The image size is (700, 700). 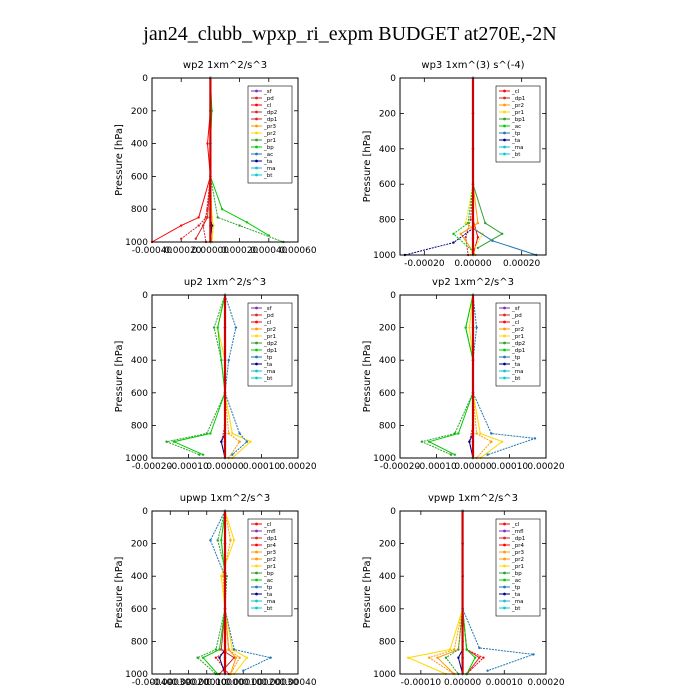 What do you see at coordinates (267, 525) in the screenshot?
I see `legend-label: _cl` at bounding box center [267, 525].